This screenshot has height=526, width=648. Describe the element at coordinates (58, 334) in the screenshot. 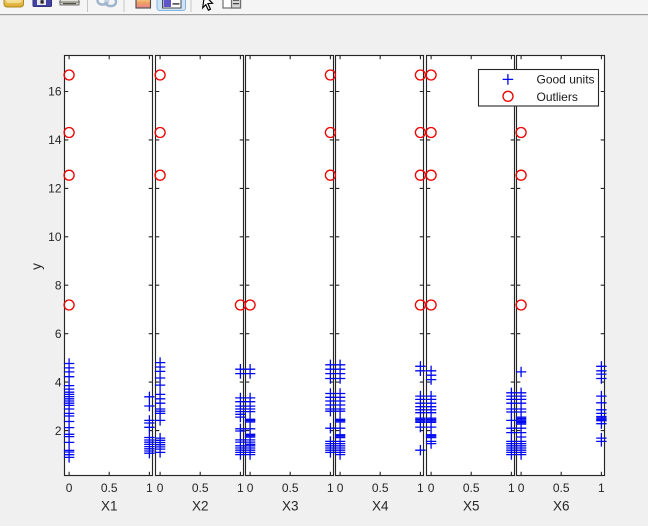

I see `svg-text: 6` at that location.